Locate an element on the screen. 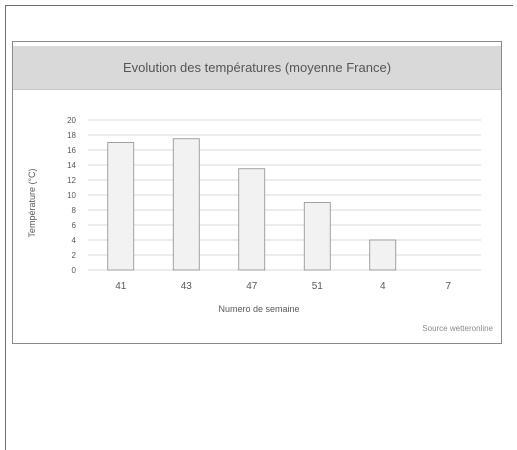  x-tick-label: 47 is located at coordinates (252, 286).